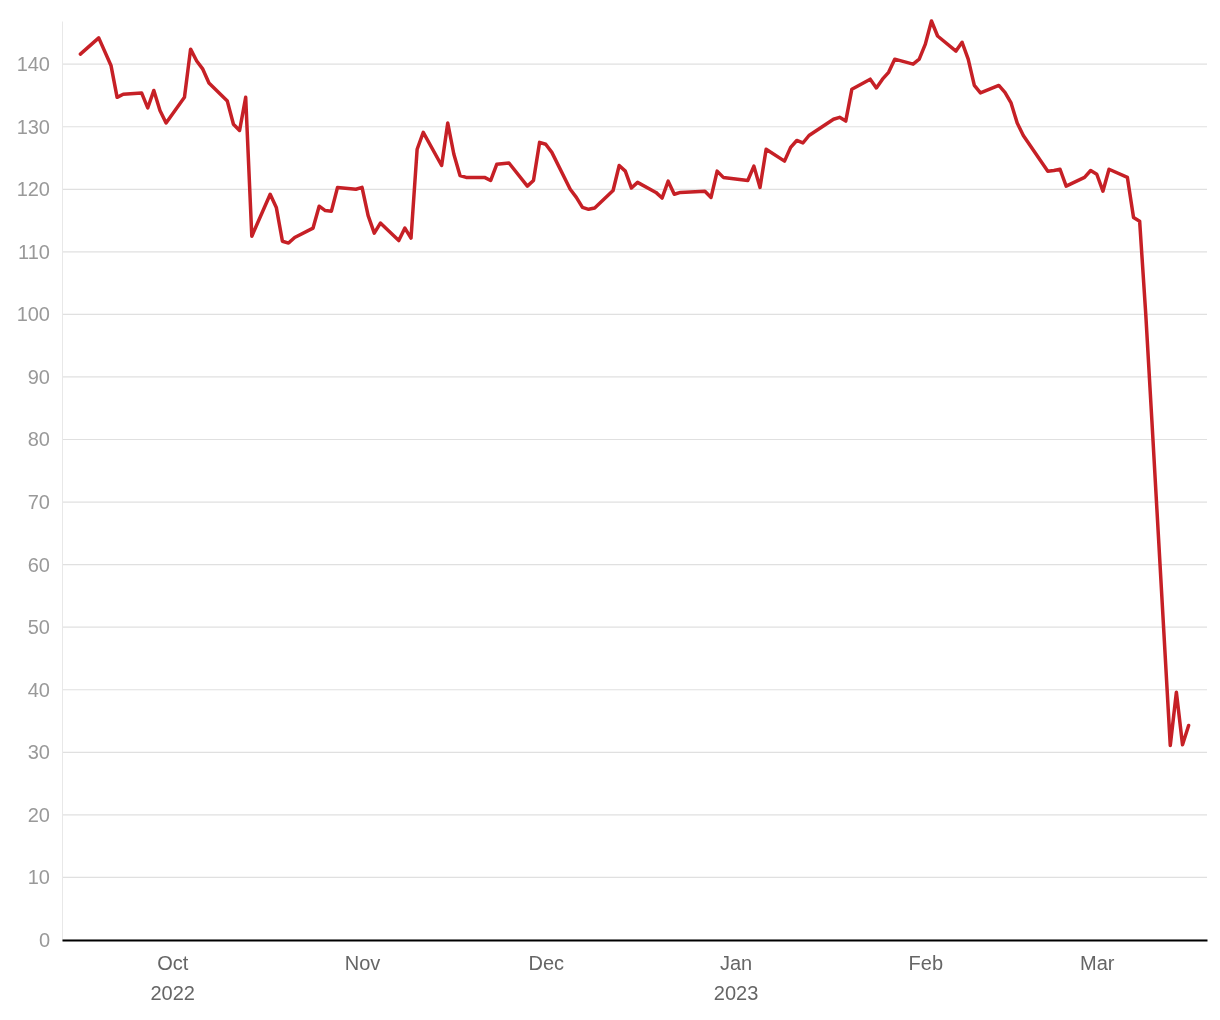 The width and height of the screenshot is (1220, 1020). What do you see at coordinates (38, 376) in the screenshot?
I see `y-tick-label: 90` at bounding box center [38, 376].